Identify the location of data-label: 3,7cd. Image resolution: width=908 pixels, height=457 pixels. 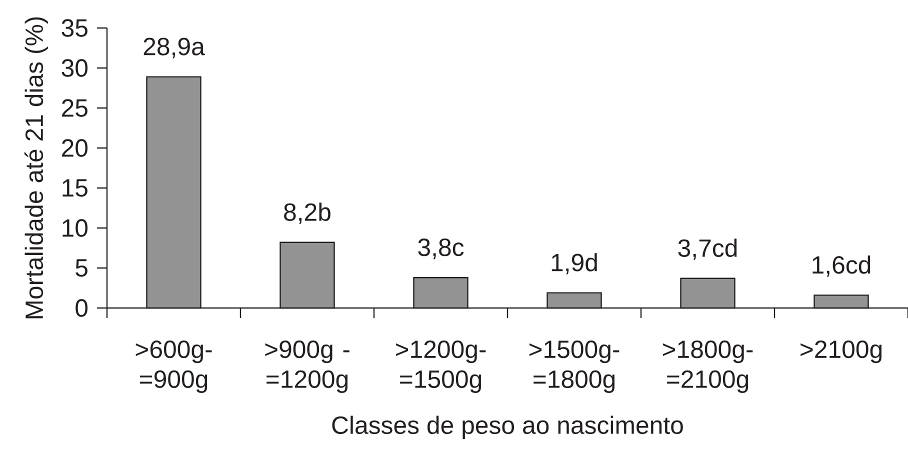
(707, 249).